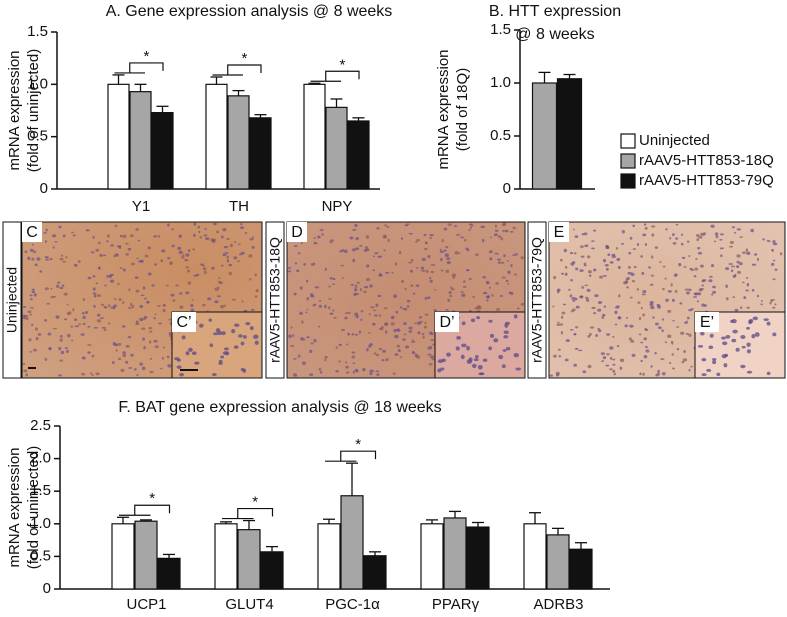  Describe the element at coordinates (248, 513) in the screenshot. I see `significance-bracket` at that location.